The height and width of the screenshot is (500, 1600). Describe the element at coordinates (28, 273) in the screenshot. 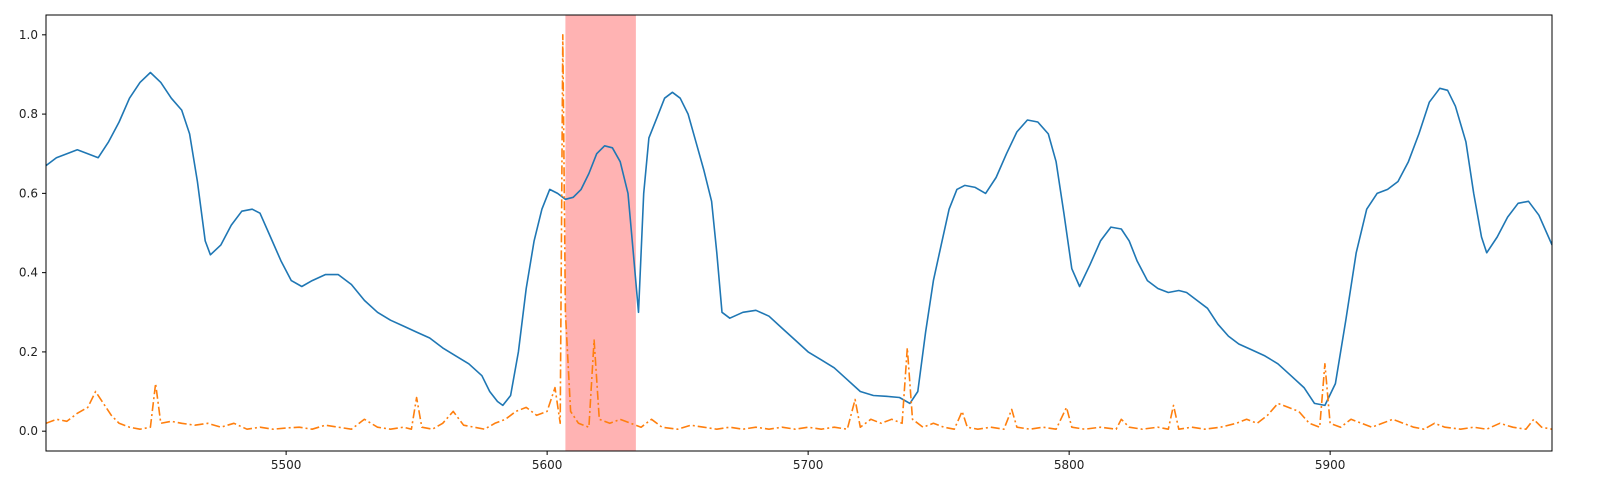

I see `y-tick-label: 0.4` at that location.